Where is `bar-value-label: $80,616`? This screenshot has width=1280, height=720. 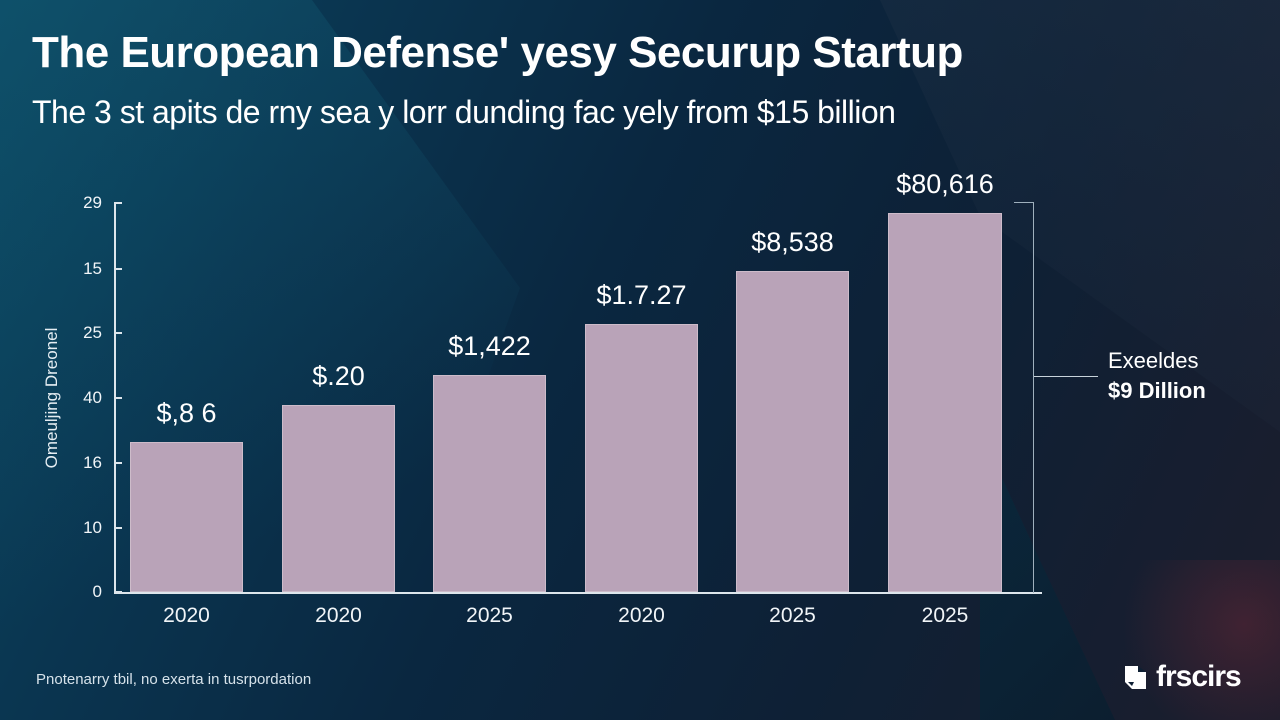
bar-value-label: $80,616 is located at coordinates (945, 184).